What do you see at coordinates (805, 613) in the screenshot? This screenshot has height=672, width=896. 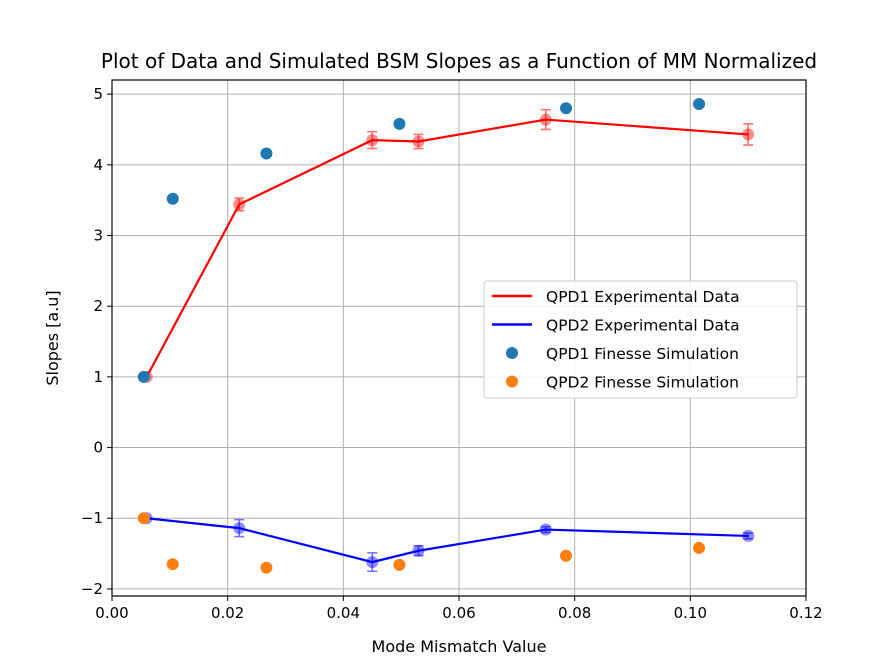 I see `x-tick-label: 0.12` at bounding box center [805, 613].